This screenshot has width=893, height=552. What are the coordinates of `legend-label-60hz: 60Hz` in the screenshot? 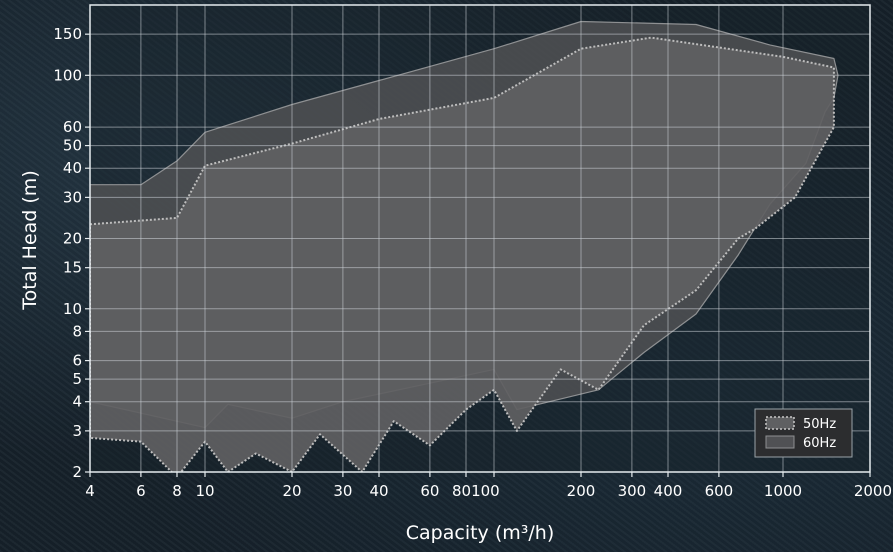 It's located at (819, 443).